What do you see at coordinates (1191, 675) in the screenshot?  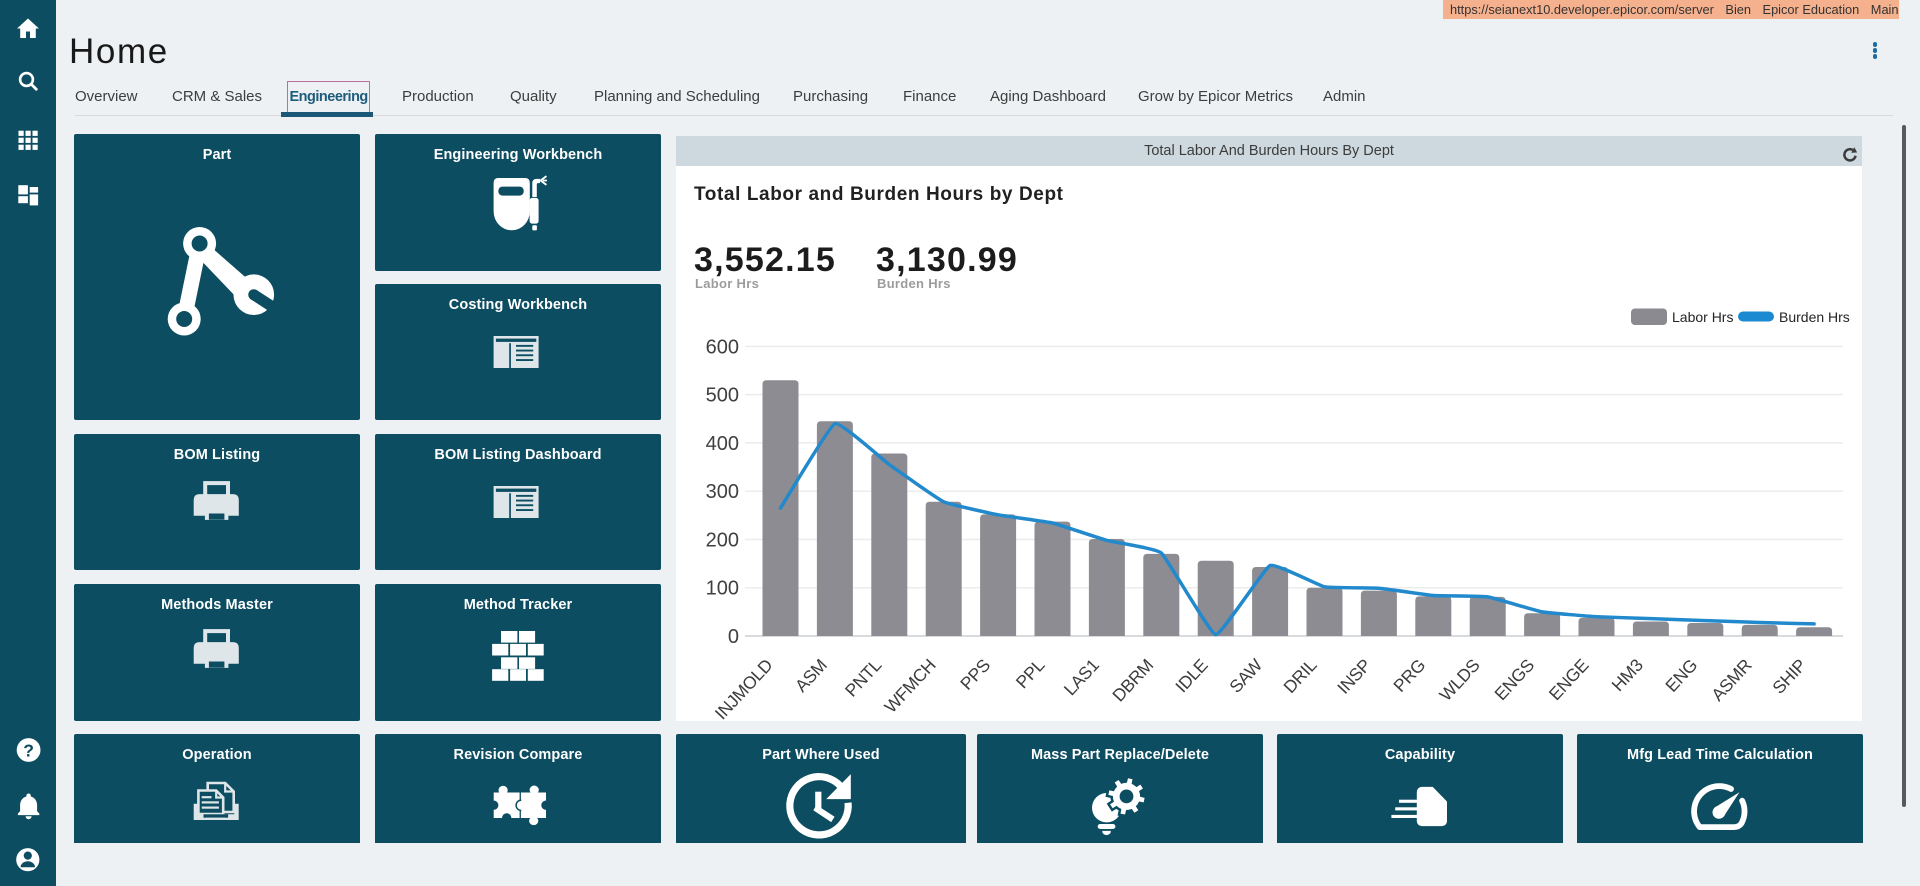 I see `svg-text: IDLE` at bounding box center [1191, 675].